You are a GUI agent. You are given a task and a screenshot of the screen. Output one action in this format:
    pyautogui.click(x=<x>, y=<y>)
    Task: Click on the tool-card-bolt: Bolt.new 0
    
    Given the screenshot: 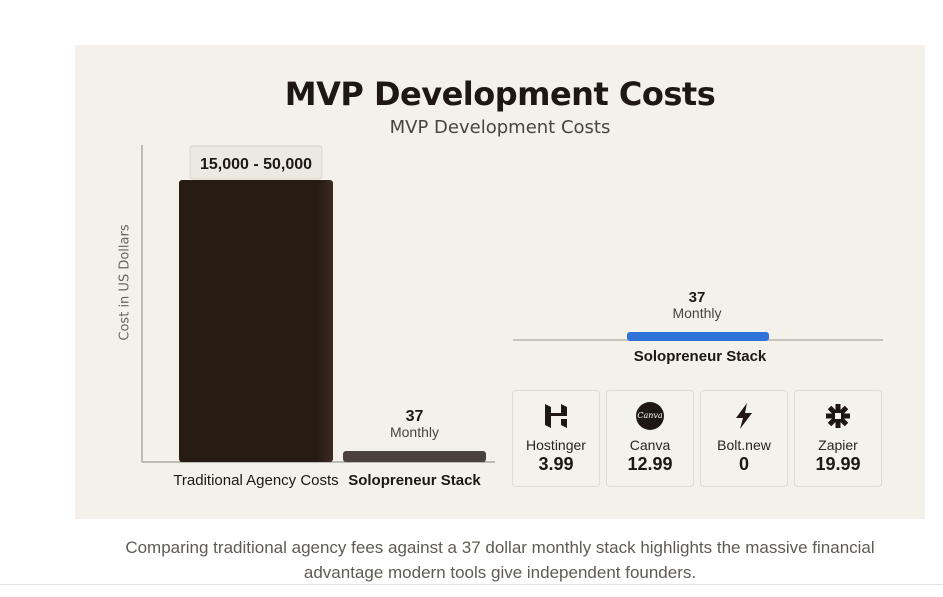 What is the action you would take?
    pyautogui.click(x=744, y=438)
    